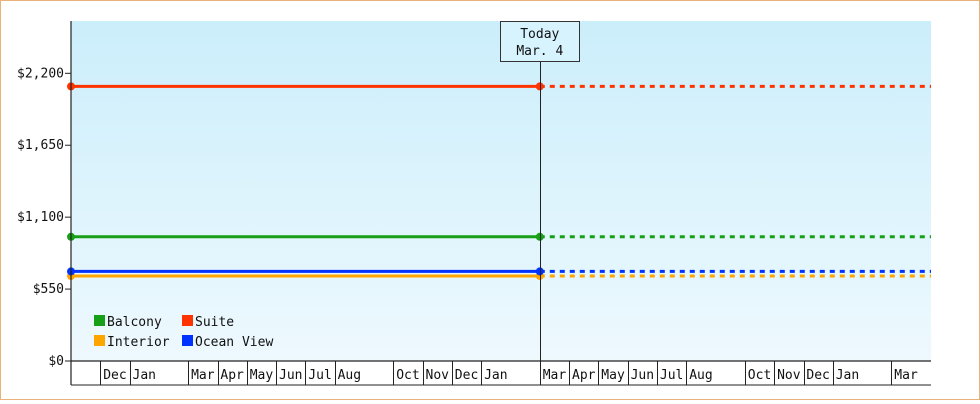 This screenshot has width=980, height=404. Describe the element at coordinates (134, 322) in the screenshot. I see `legend-label: Balcony` at that location.